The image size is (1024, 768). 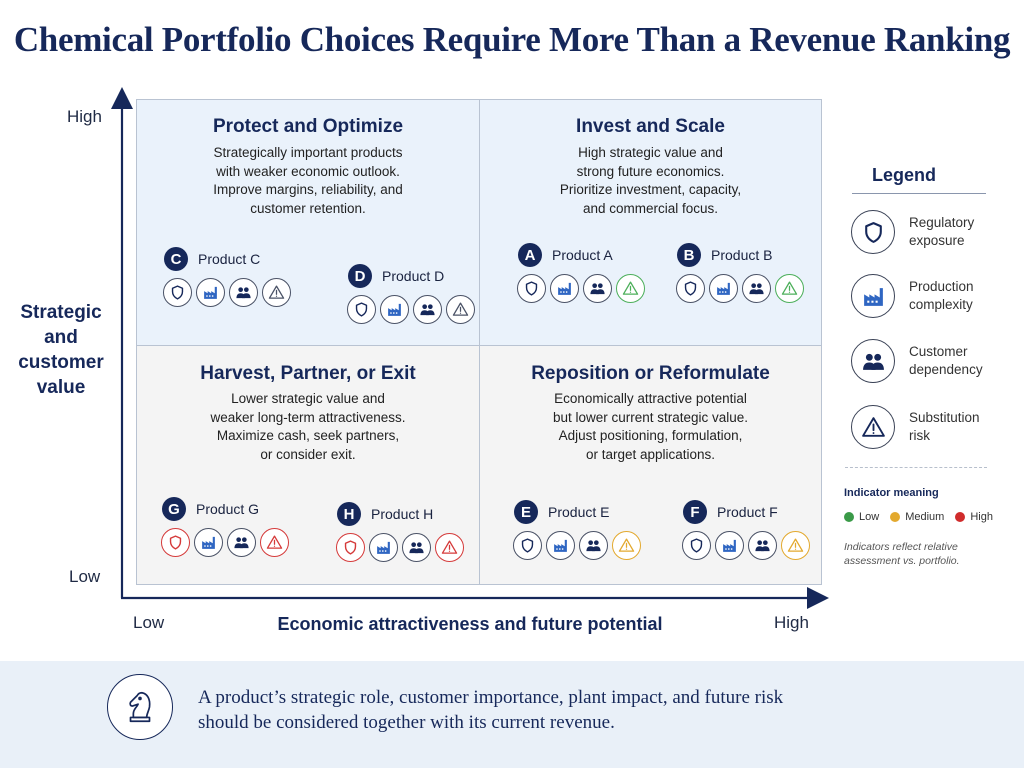 I want to click on desc-line: with weaker economic outlook., so click(x=308, y=171).